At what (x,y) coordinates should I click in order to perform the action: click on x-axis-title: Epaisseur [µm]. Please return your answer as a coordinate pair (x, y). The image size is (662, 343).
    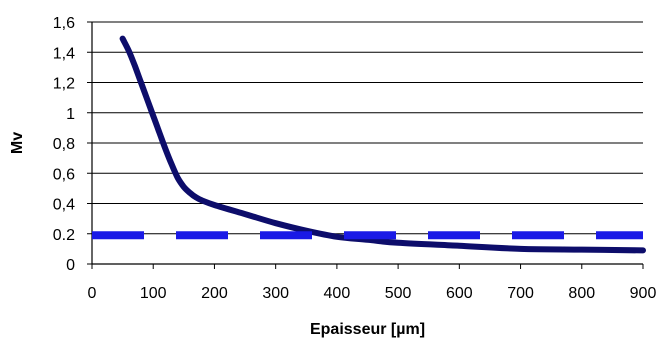
    Looking at the image, I should click on (367, 329).